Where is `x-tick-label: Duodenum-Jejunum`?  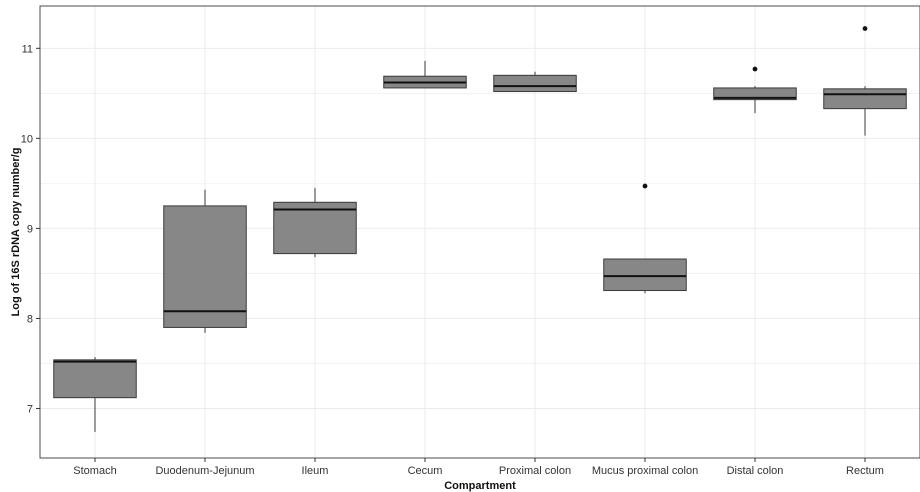 x-tick-label: Duodenum-Jejunum is located at coordinates (204, 471).